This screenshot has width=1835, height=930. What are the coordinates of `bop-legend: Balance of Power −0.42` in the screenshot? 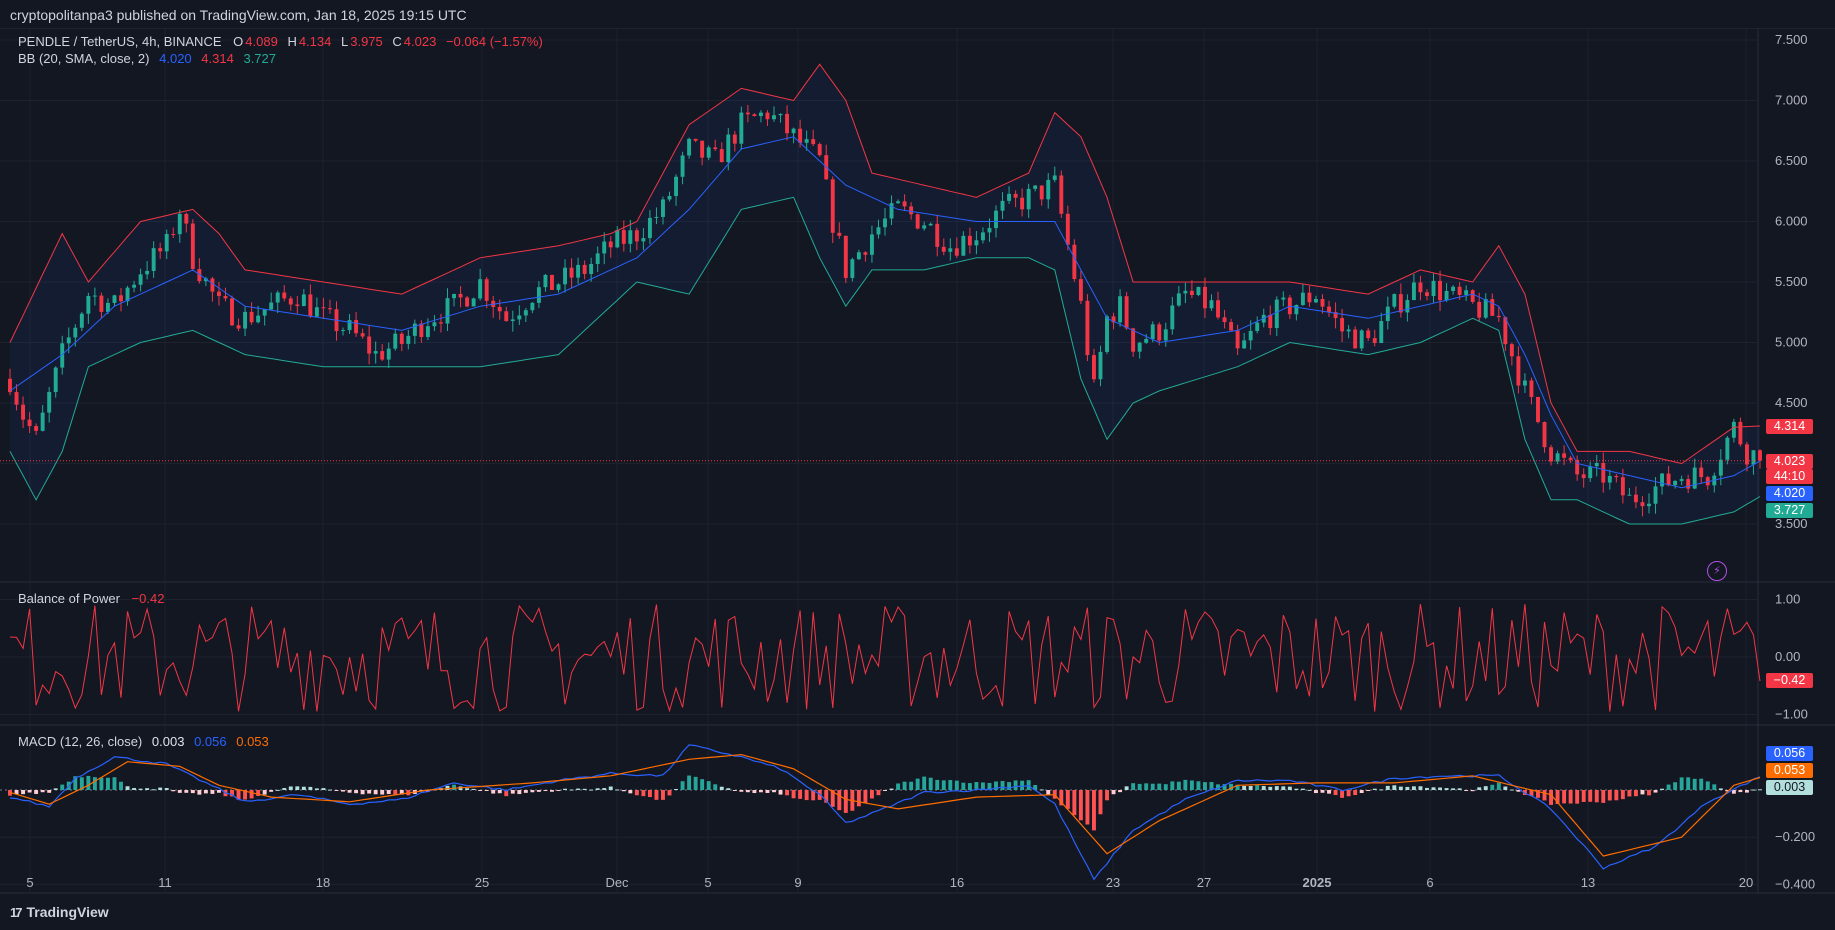 It's located at (92, 599).